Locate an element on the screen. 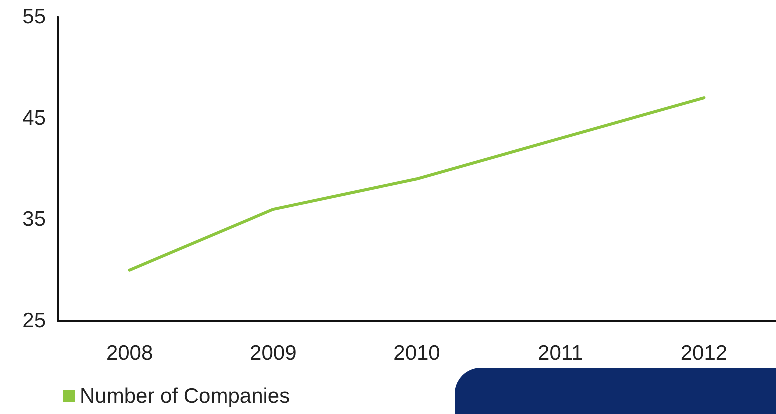 This screenshot has width=776, height=414. y-tick-label: 35 is located at coordinates (34, 220).